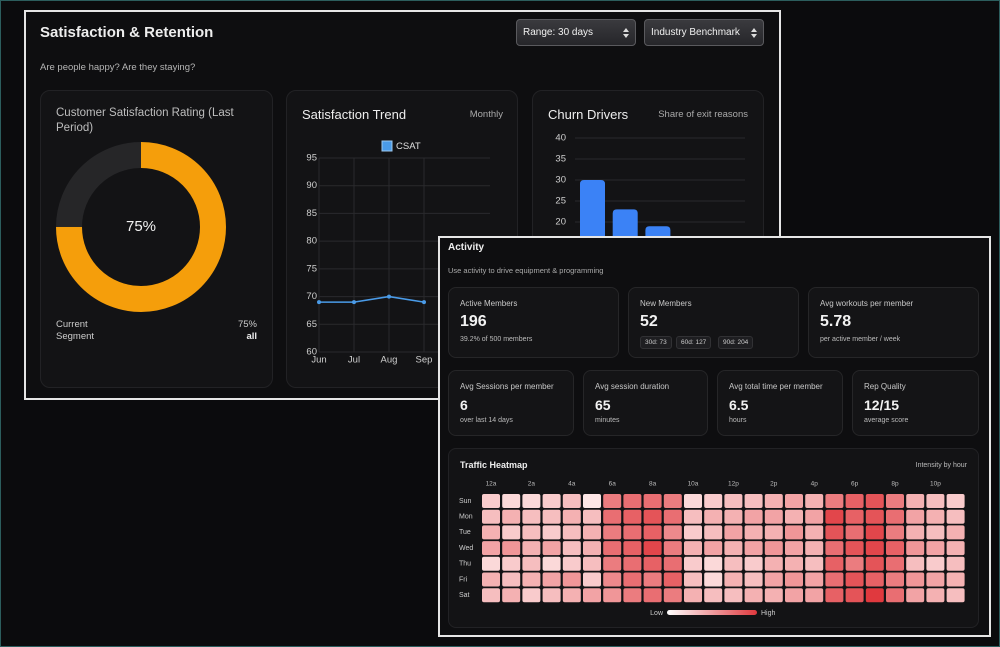 The height and width of the screenshot is (647, 1000). I want to click on window-subtitle: Are people happy? Are they staying?, so click(118, 67).